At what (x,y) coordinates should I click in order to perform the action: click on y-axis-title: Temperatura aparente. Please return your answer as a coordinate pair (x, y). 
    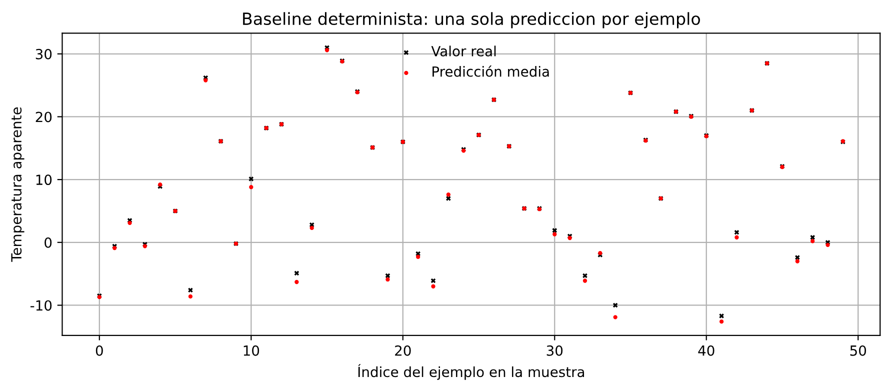
    Looking at the image, I should click on (17, 184).